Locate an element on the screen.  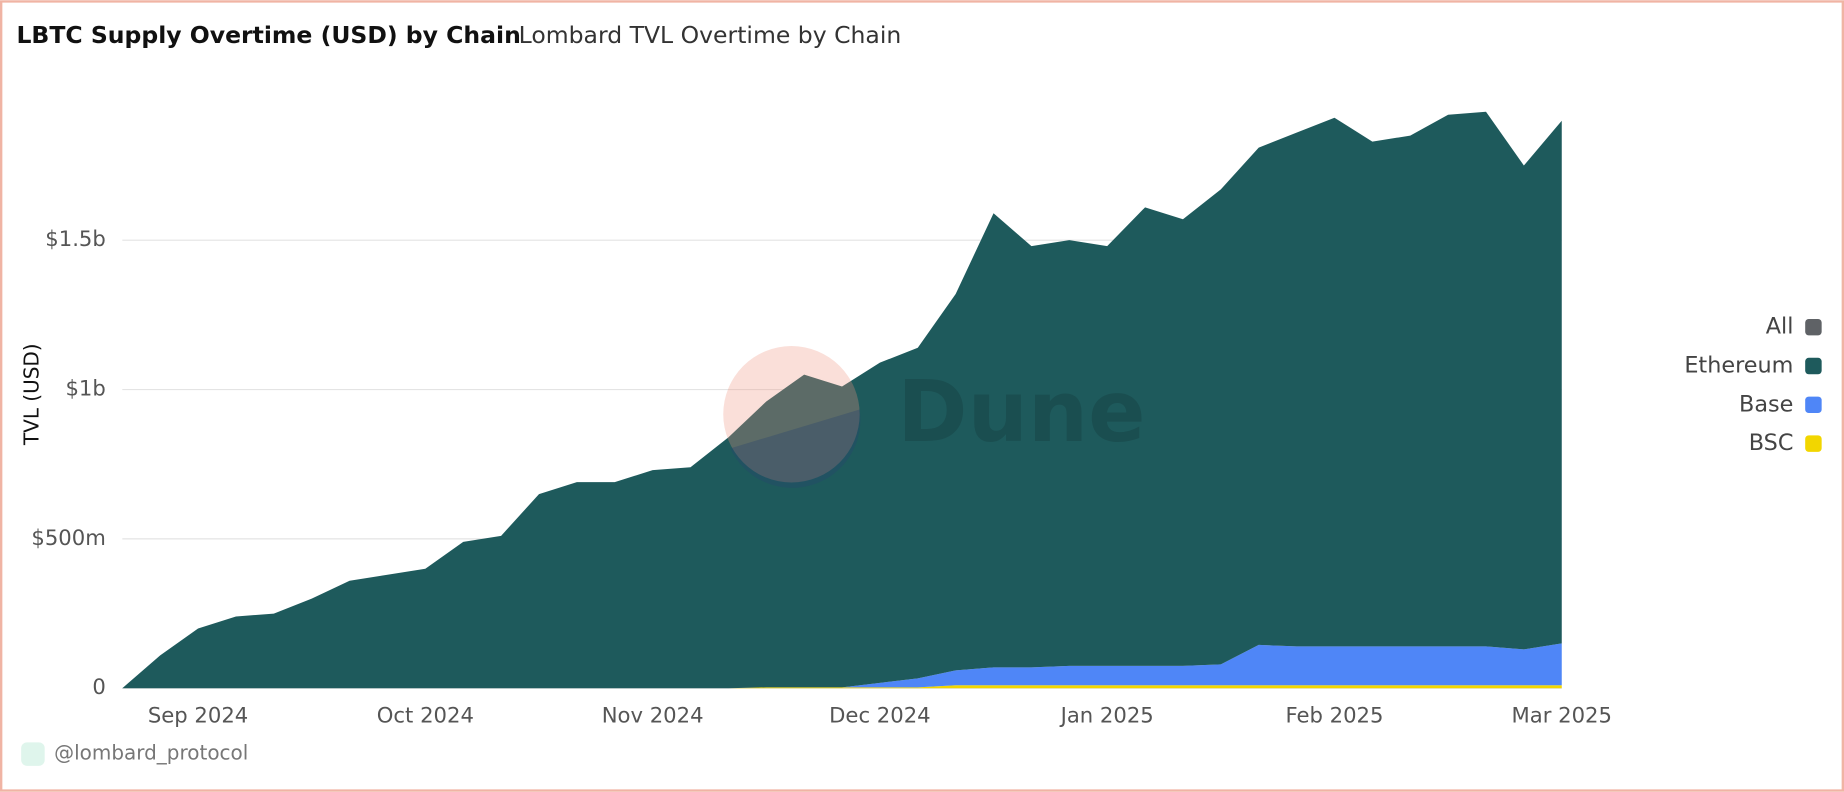
y-tick-label: $1b is located at coordinates (85, 388).